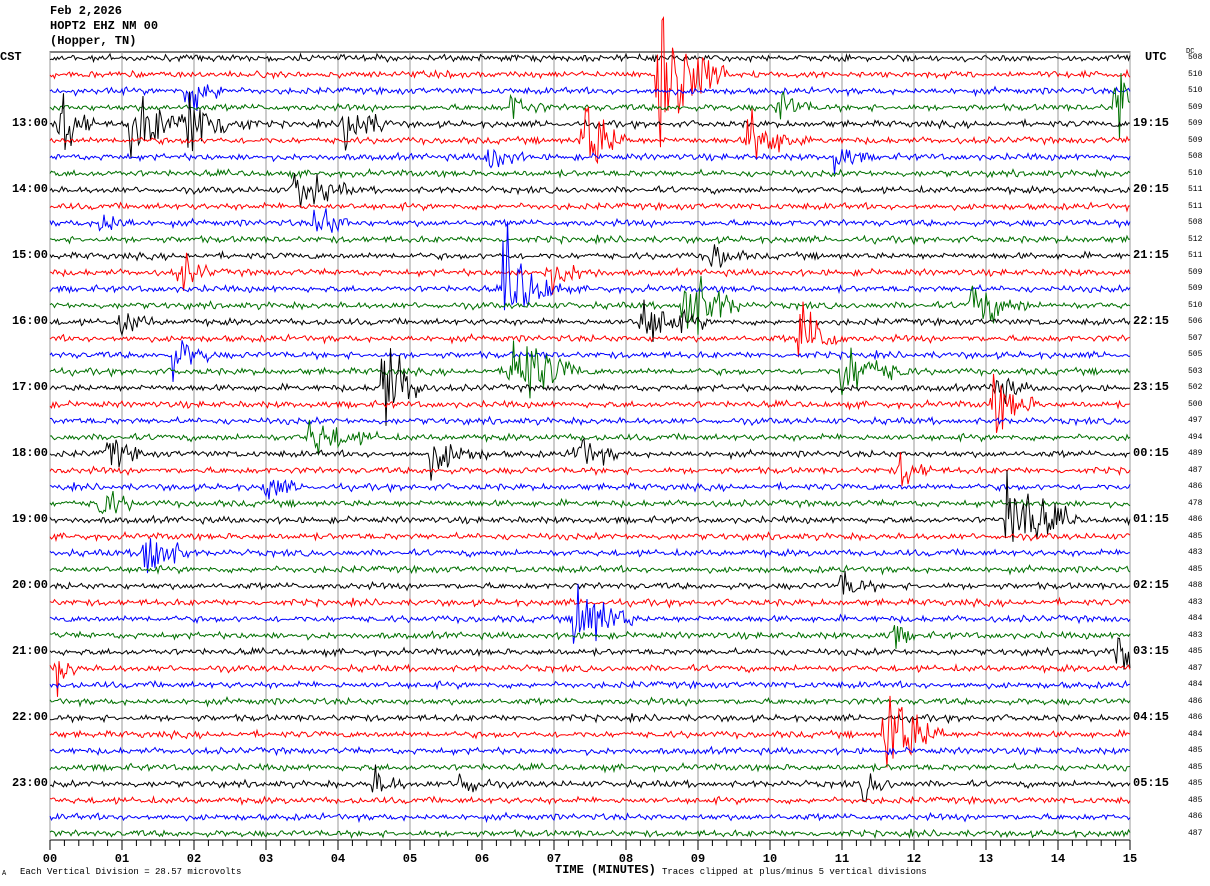 This screenshot has width=1210, height=886. What do you see at coordinates (1195, 321) in the screenshot?
I see `dc-offset-label: 506` at bounding box center [1195, 321].